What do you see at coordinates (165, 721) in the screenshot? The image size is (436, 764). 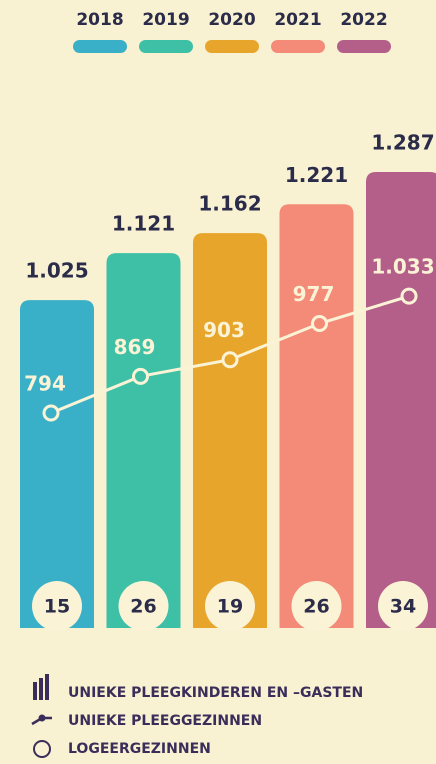 I see `legend-label: UNIEKE PLEEGGEZINNEN` at bounding box center [165, 721].